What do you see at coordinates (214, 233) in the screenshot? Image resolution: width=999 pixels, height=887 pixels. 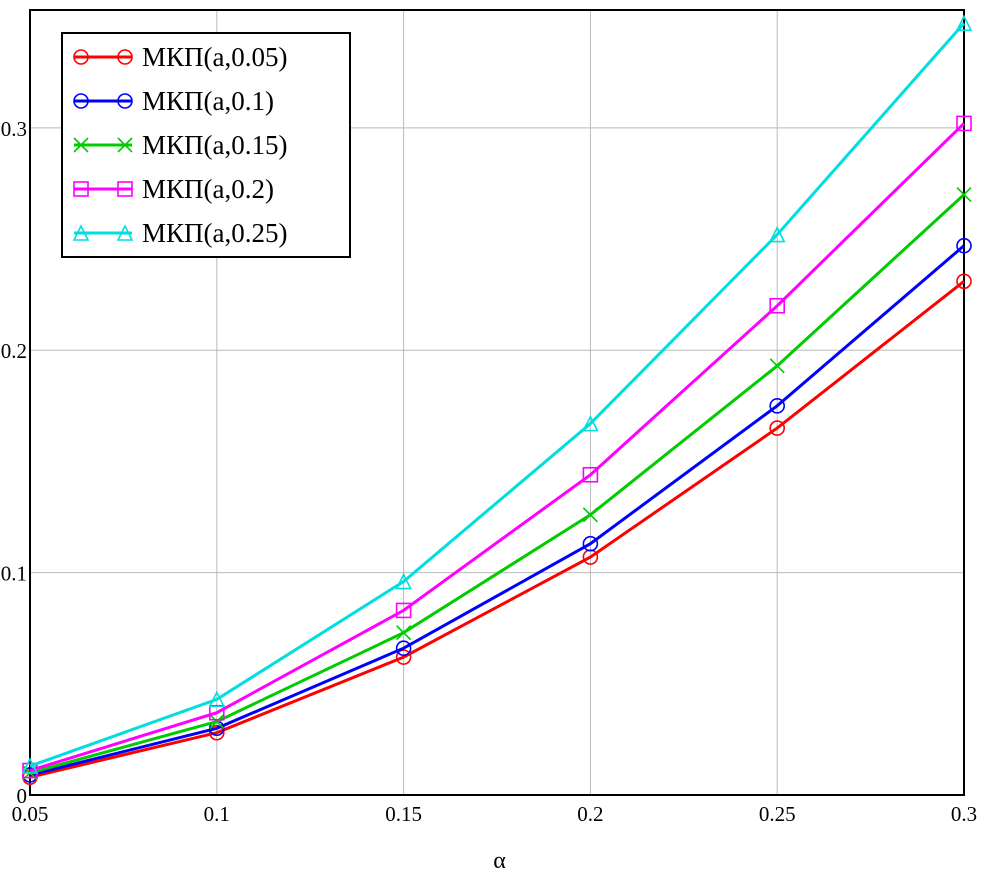 I see `legend-label: МКП(a,0.25)` at bounding box center [214, 233].